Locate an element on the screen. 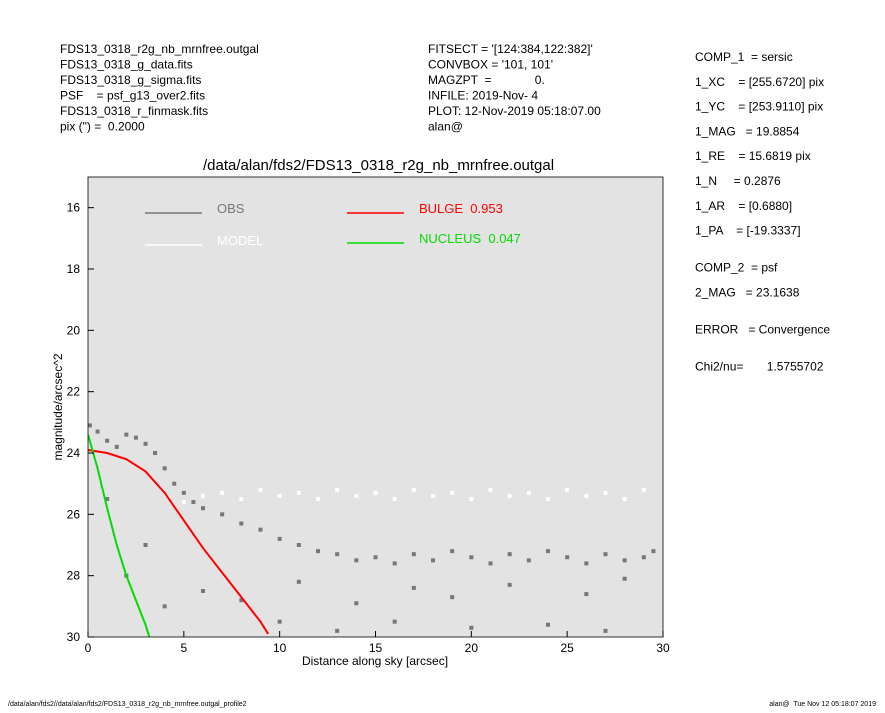  y-tick-label: 24 is located at coordinates (74, 453).